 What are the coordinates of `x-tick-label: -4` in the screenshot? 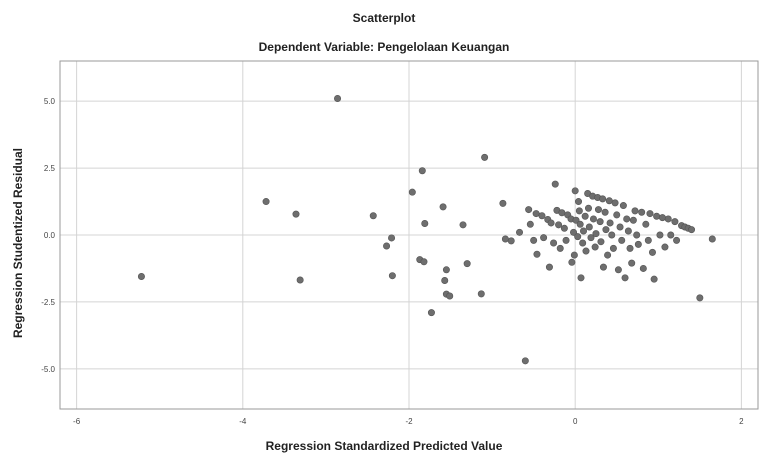 It's located at (243, 421).